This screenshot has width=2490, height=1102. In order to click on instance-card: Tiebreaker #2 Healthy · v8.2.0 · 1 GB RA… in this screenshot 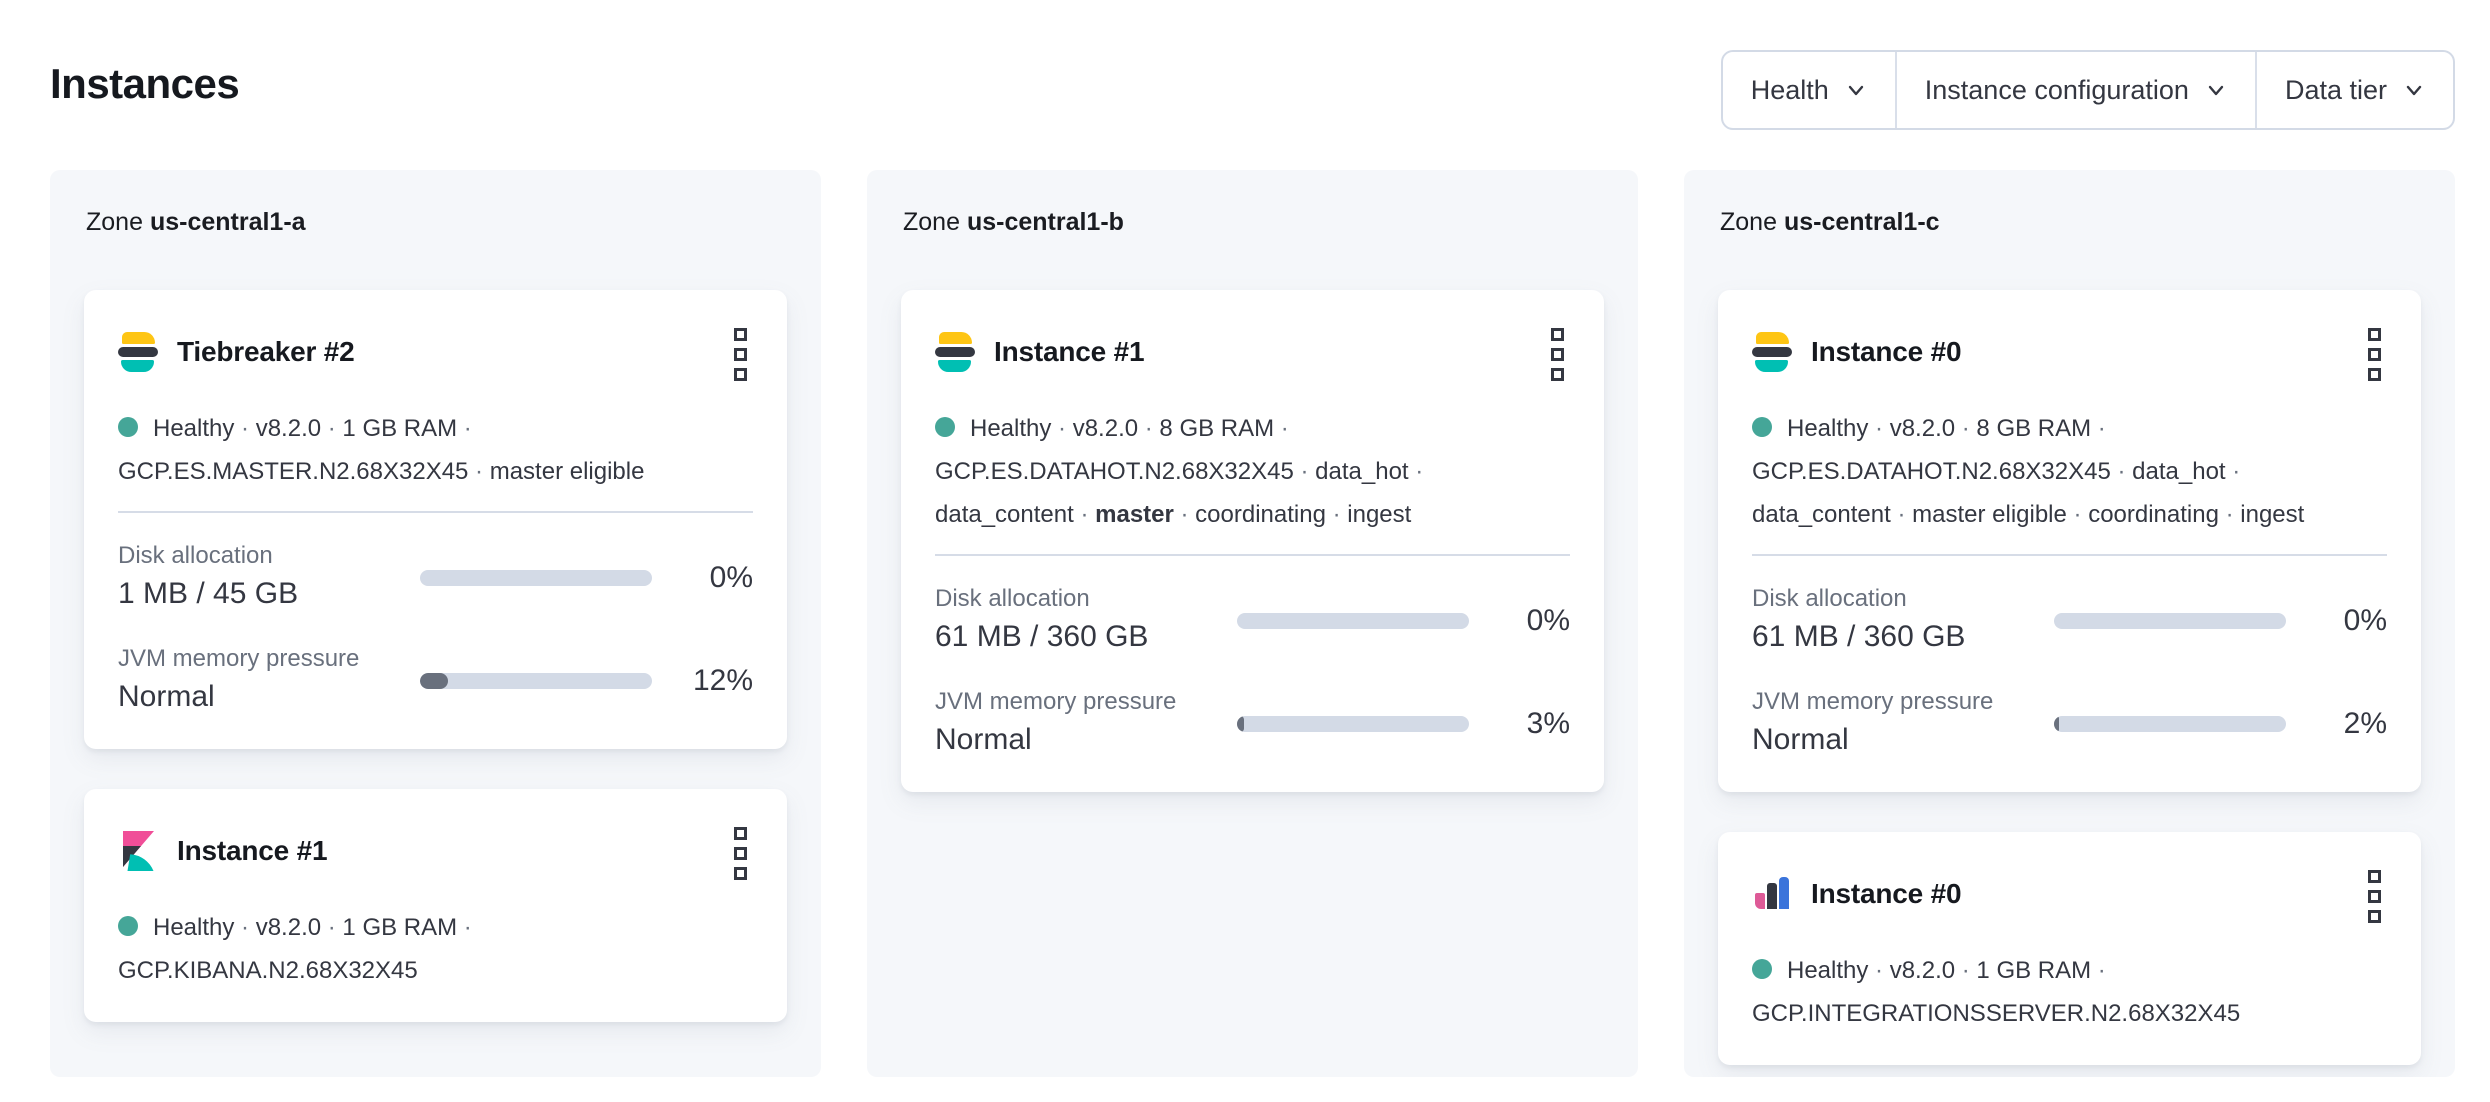, I will do `click(435, 519)`.